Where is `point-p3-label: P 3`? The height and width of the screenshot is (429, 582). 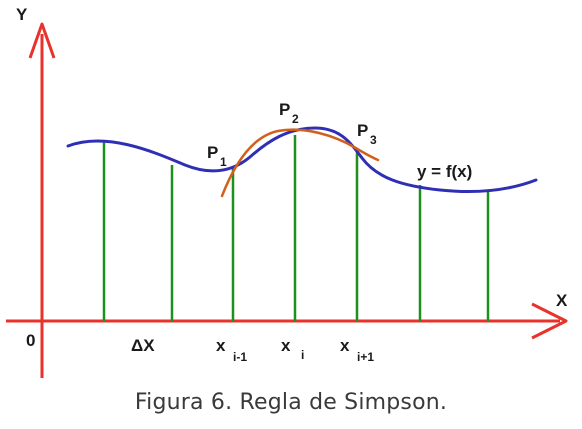
point-p3-label: P 3 is located at coordinates (367, 134).